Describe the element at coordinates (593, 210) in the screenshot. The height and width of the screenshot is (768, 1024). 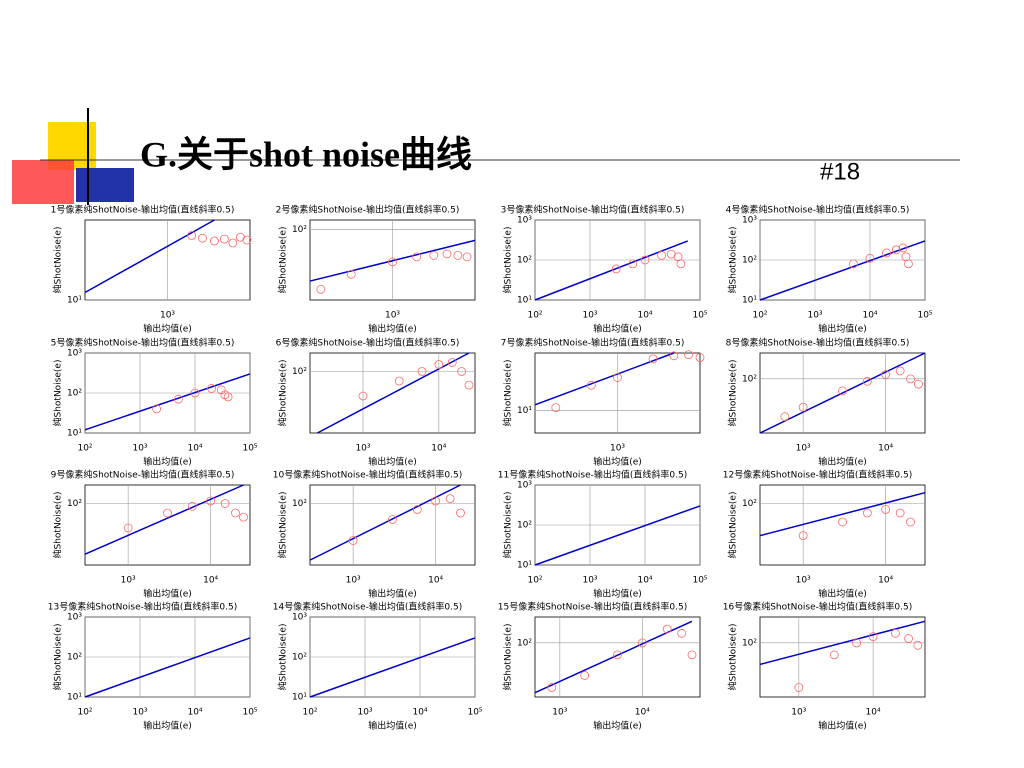
I see `panel-title: 3号像素纯ShotNoise-输出均值(直线斜率0.5)` at that location.